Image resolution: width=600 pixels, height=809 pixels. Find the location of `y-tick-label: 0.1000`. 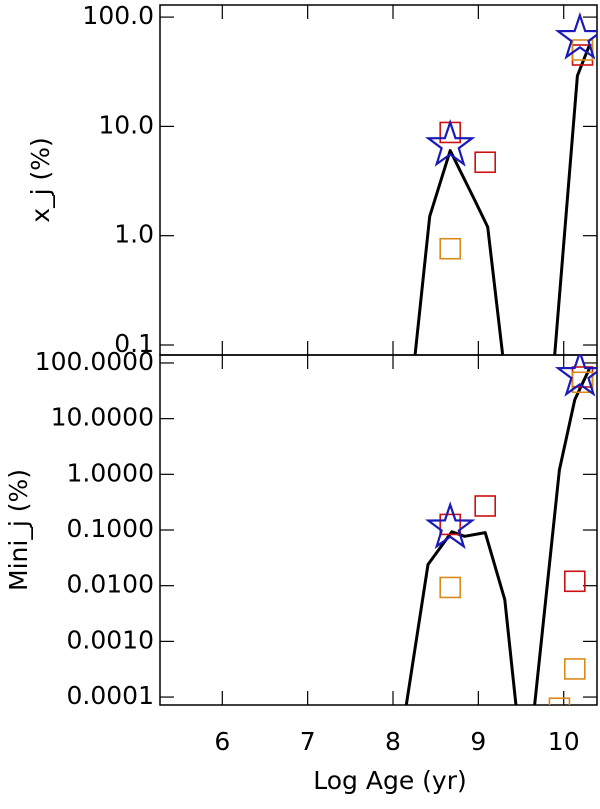

y-tick-label: 0.1000 is located at coordinates (110, 528).